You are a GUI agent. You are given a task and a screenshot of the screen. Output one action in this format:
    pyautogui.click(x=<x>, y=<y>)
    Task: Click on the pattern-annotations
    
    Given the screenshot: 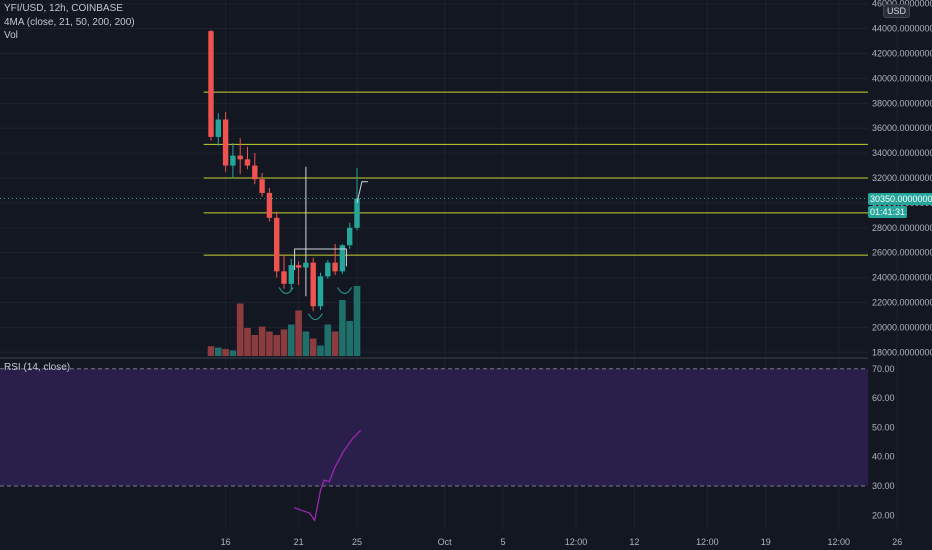 What is the action you would take?
    pyautogui.click(x=323, y=251)
    